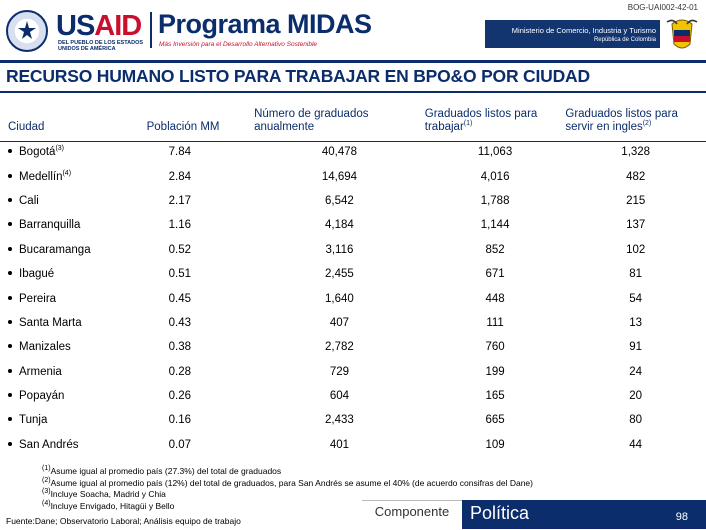 The width and height of the screenshot is (706, 530). What do you see at coordinates (26, 127) in the screenshot?
I see `header-city: Ciudad` at bounding box center [26, 127].